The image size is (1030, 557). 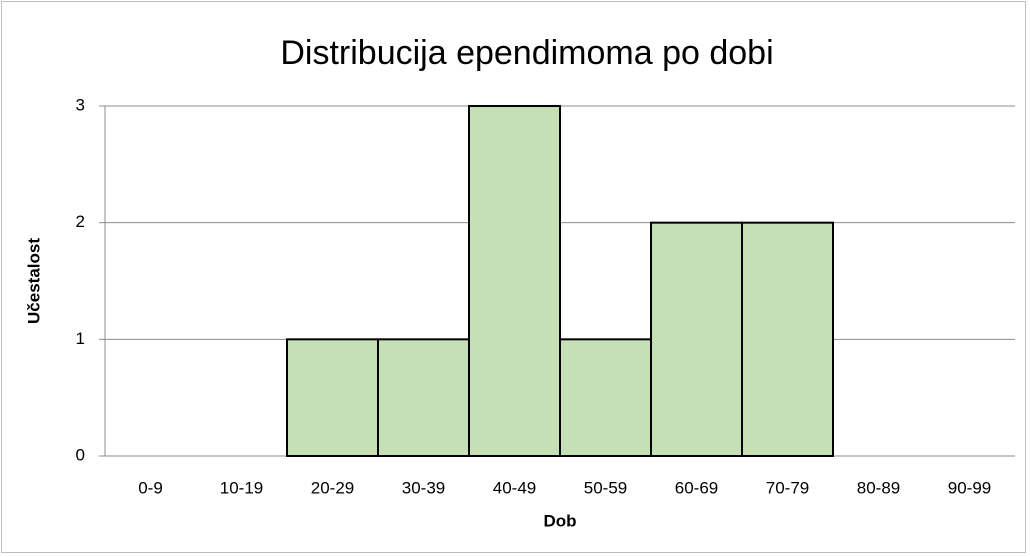 I want to click on x-tick-label: 70-79, so click(x=787, y=487).